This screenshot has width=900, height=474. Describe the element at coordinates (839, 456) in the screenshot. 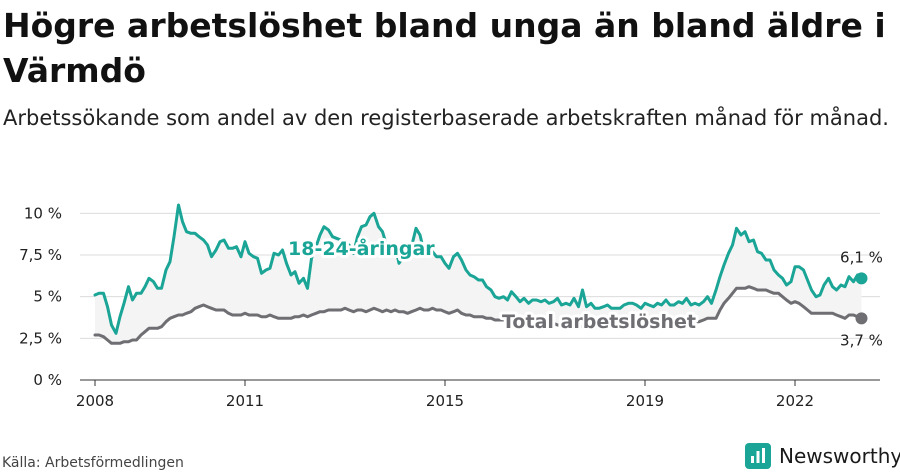

I see `brand-name: Newsworthy` at that location.